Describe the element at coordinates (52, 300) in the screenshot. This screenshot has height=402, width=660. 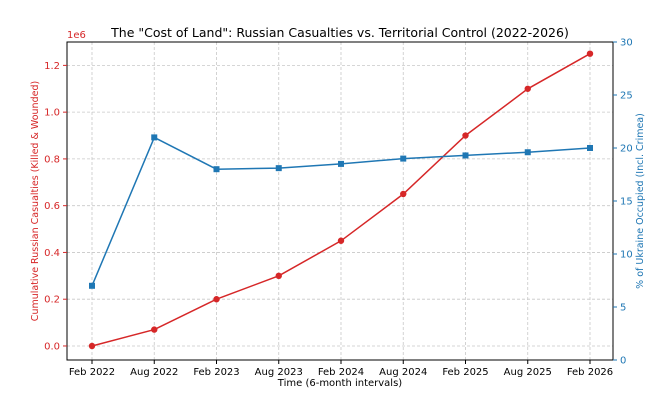
I see `left-tick-label: 0.2` at that location.